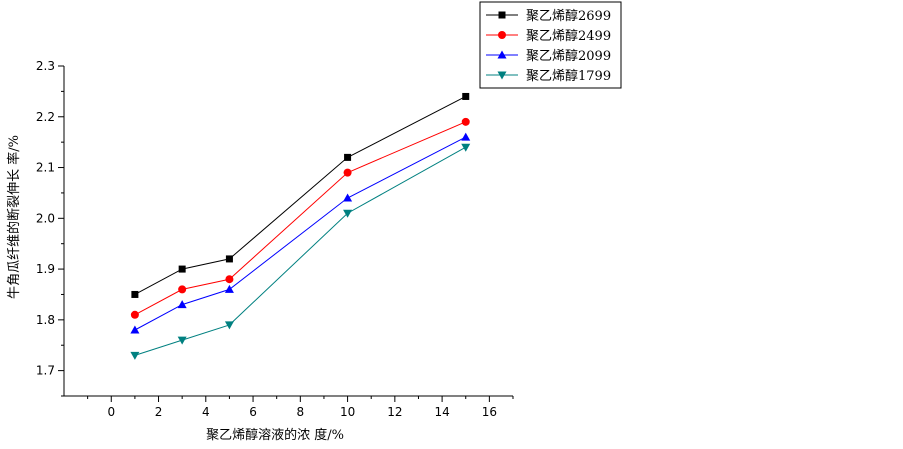 The width and height of the screenshot is (903, 449). What do you see at coordinates (489, 412) in the screenshot?
I see `x-tick-label: 16` at bounding box center [489, 412].